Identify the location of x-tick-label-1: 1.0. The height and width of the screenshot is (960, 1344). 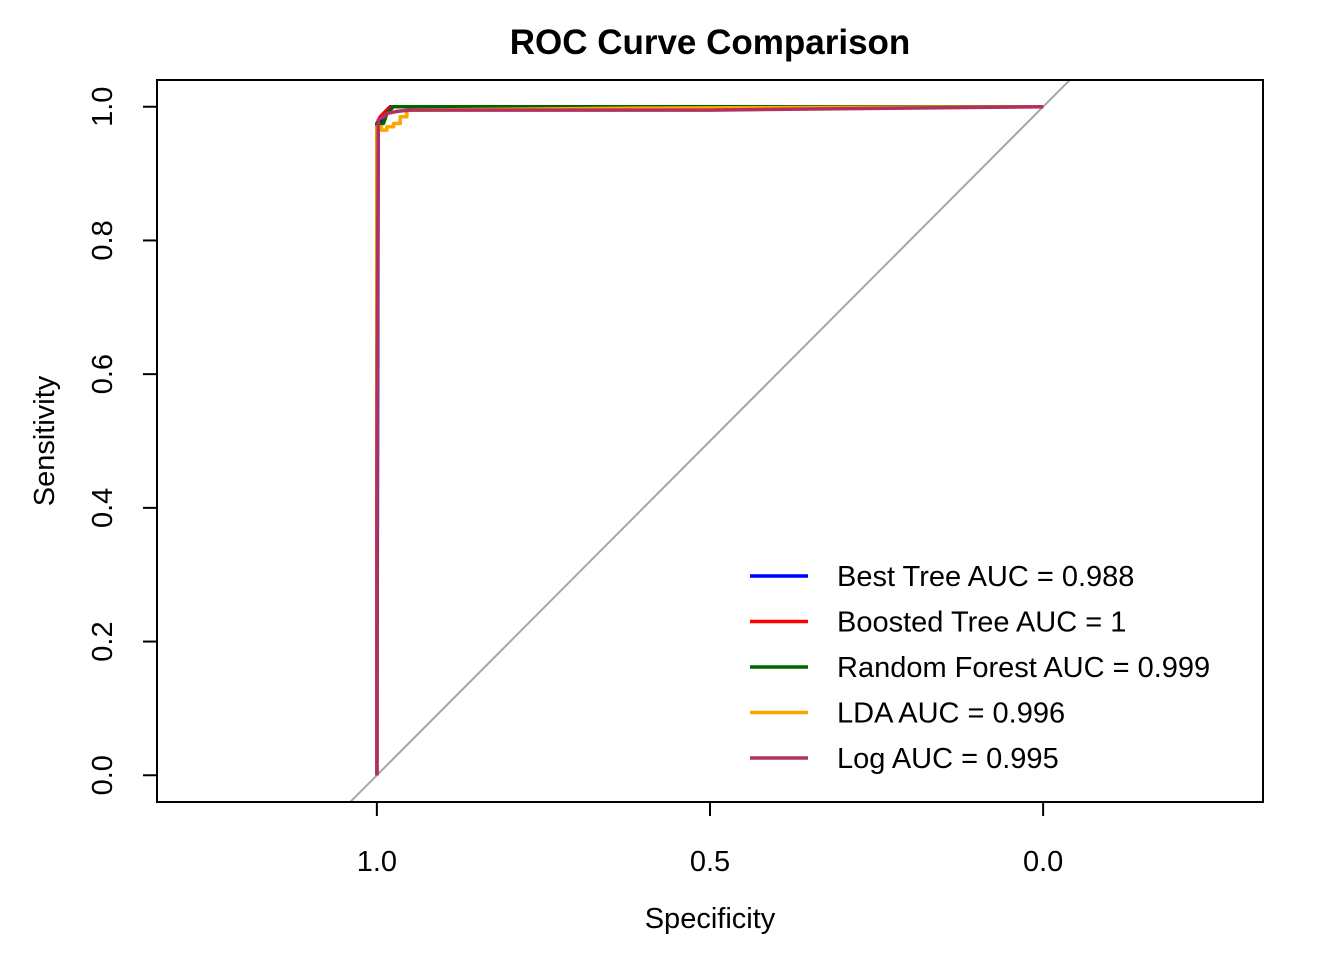
(377, 862).